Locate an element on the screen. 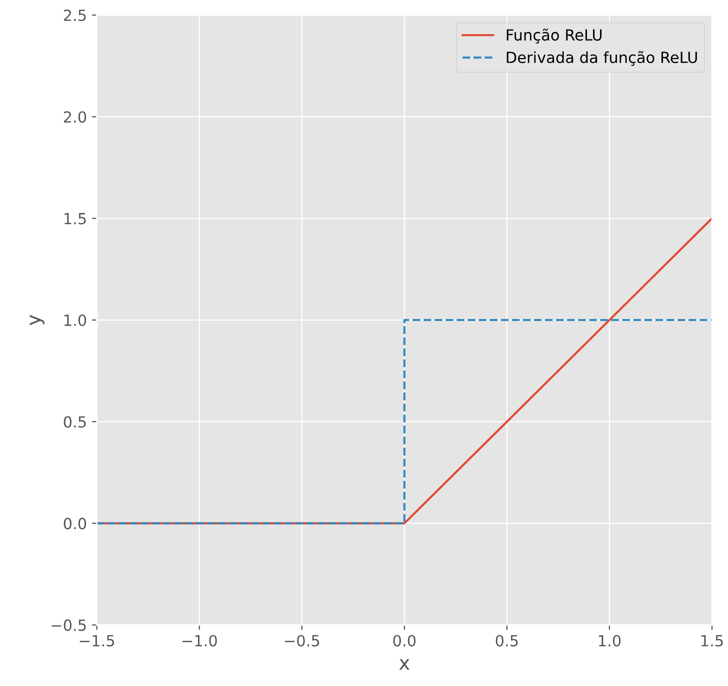 The width and height of the screenshot is (728, 686). legend-label: Derivada da função ReLU is located at coordinates (601, 58).